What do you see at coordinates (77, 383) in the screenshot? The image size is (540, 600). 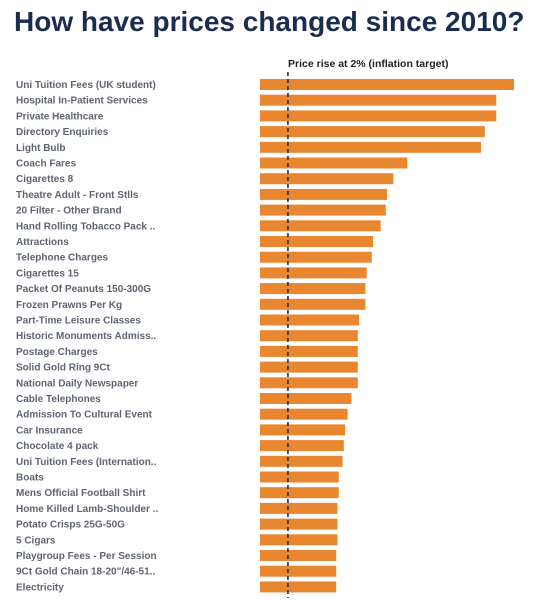 I see `category-label: National Daily Newspaper` at bounding box center [77, 383].